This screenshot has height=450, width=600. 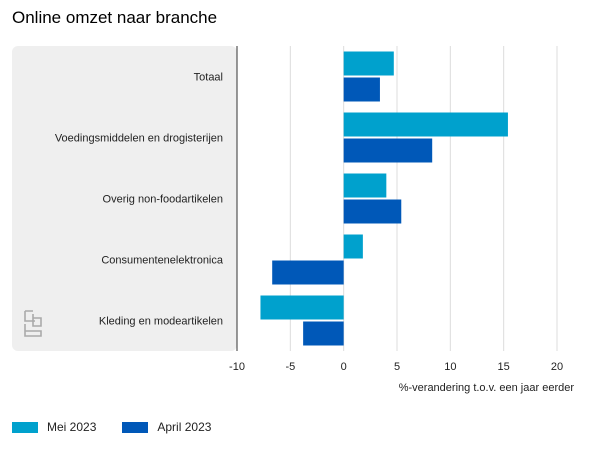 What do you see at coordinates (557, 367) in the screenshot?
I see `x-tick-label-6: 20` at bounding box center [557, 367].